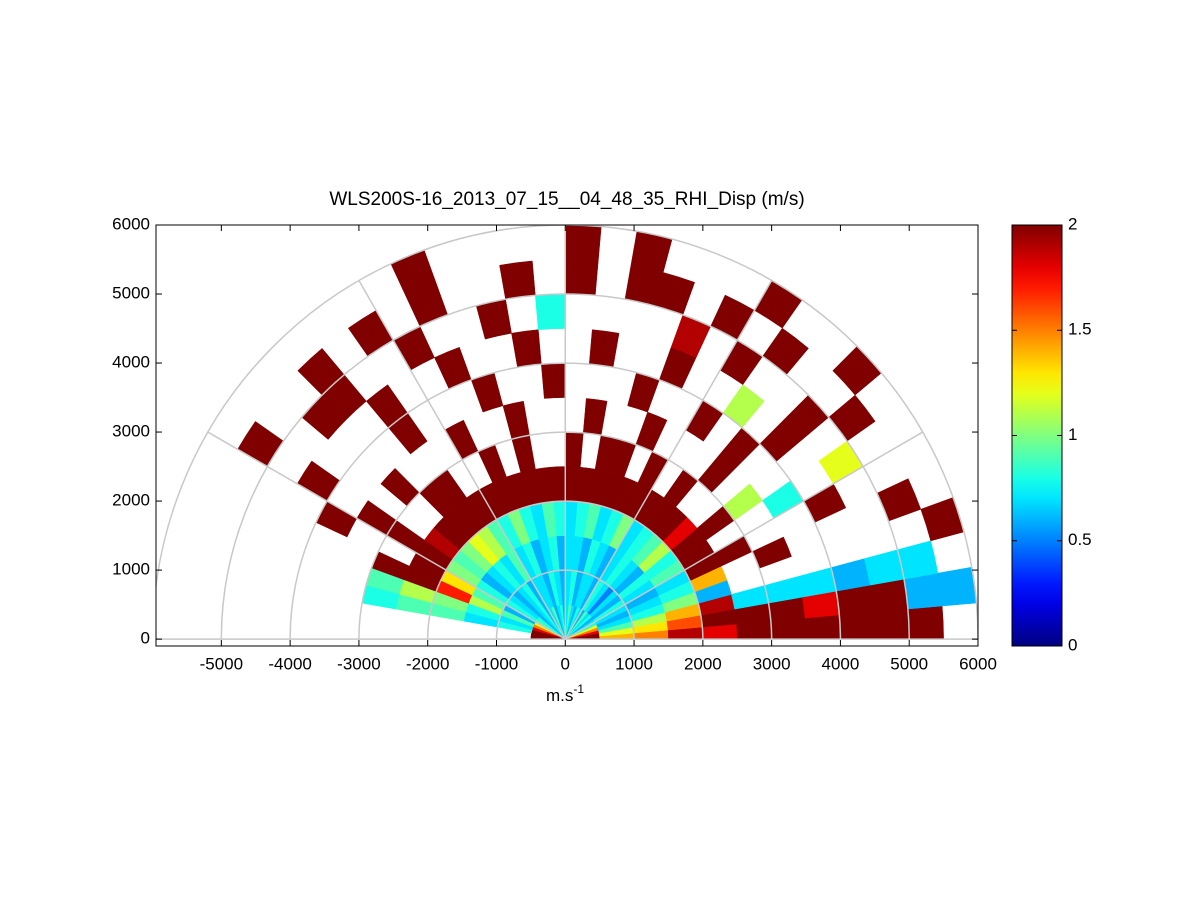 This screenshot has height=901, width=1201. Describe the element at coordinates (565, 663) in the screenshot. I see `x-tick-label: 0` at that location.